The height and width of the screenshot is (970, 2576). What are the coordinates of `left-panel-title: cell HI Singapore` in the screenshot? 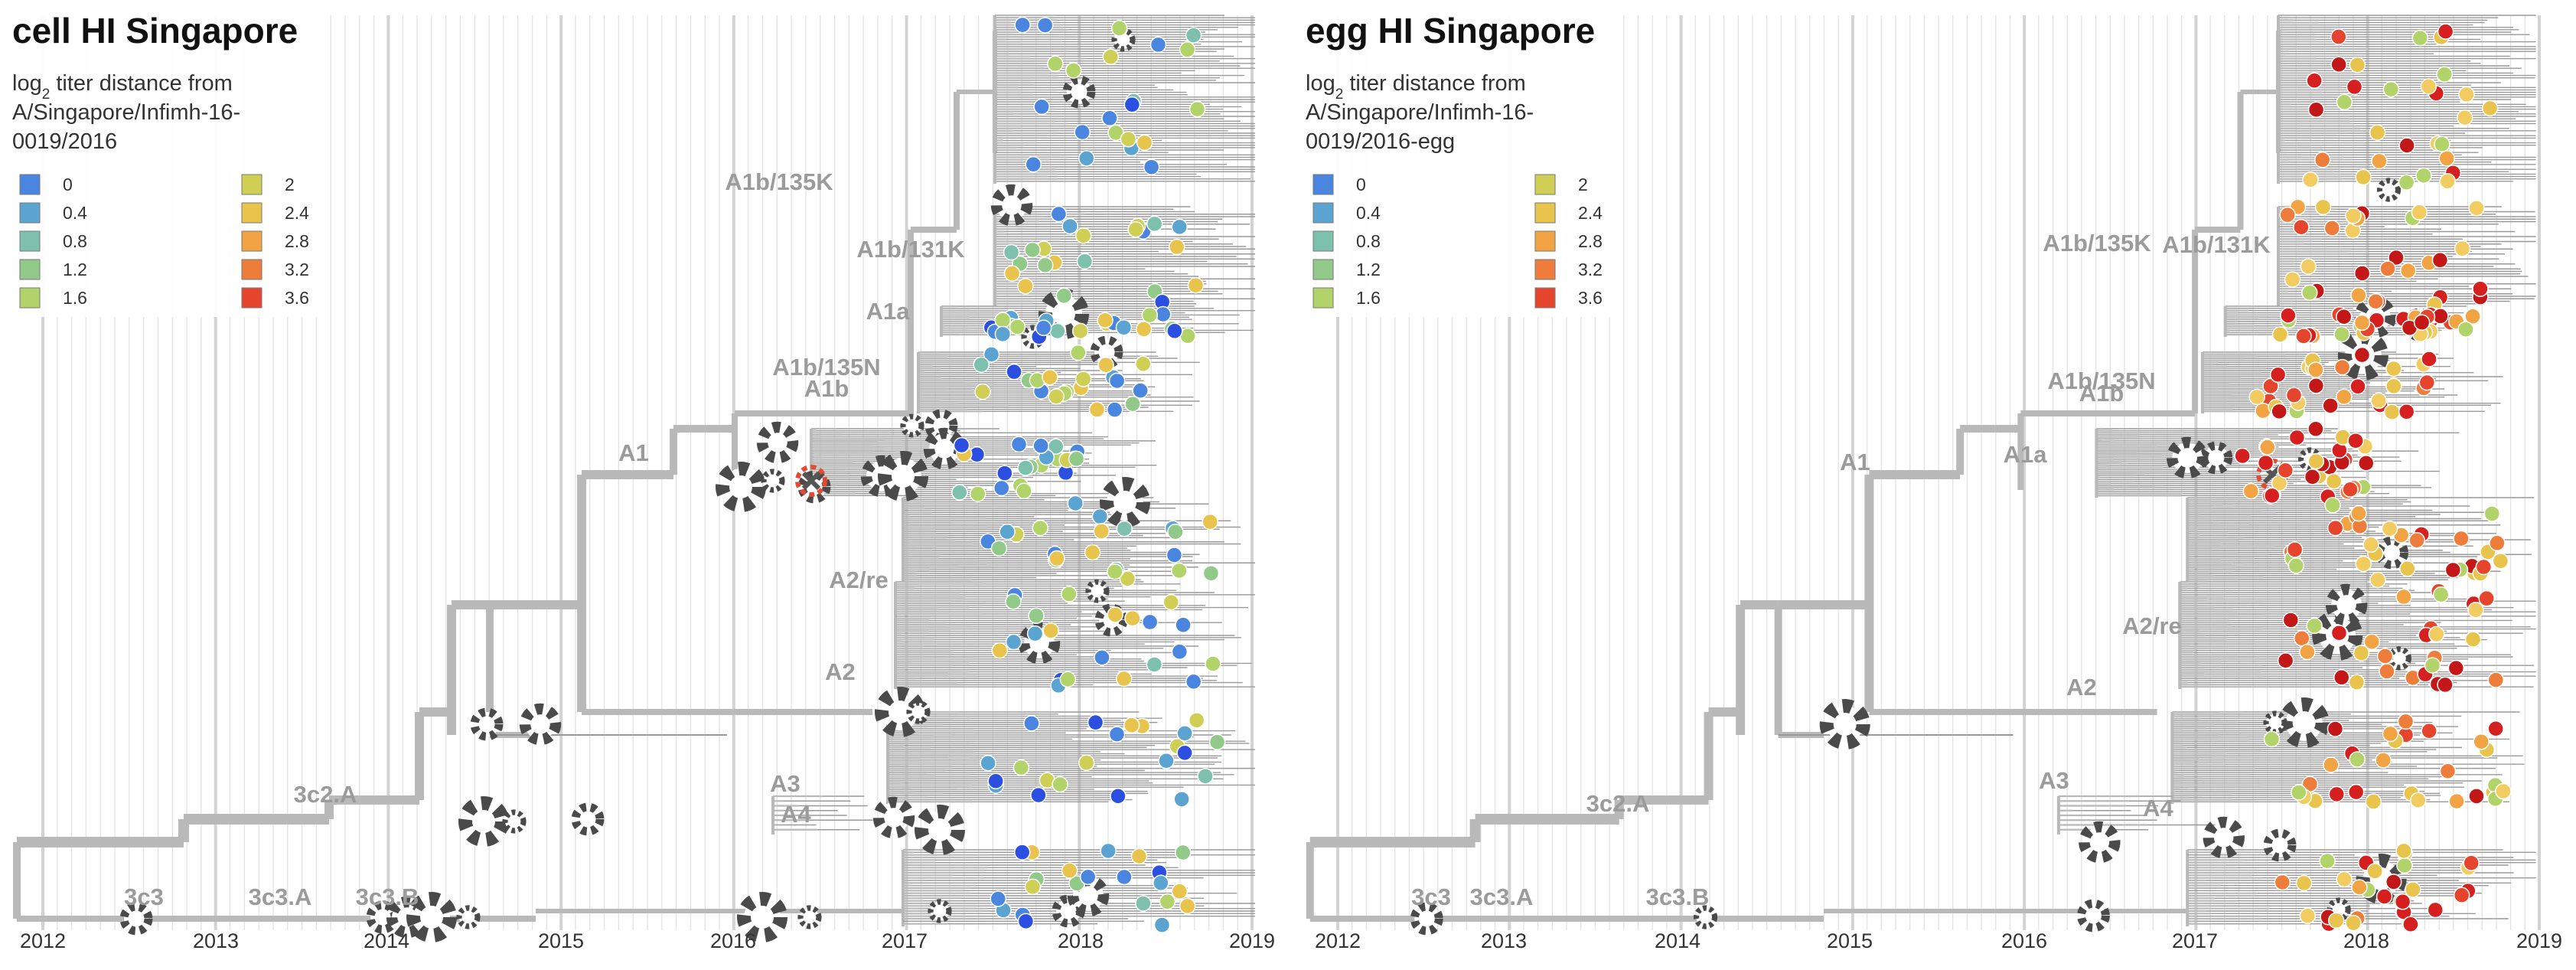 It's located at (155, 31).